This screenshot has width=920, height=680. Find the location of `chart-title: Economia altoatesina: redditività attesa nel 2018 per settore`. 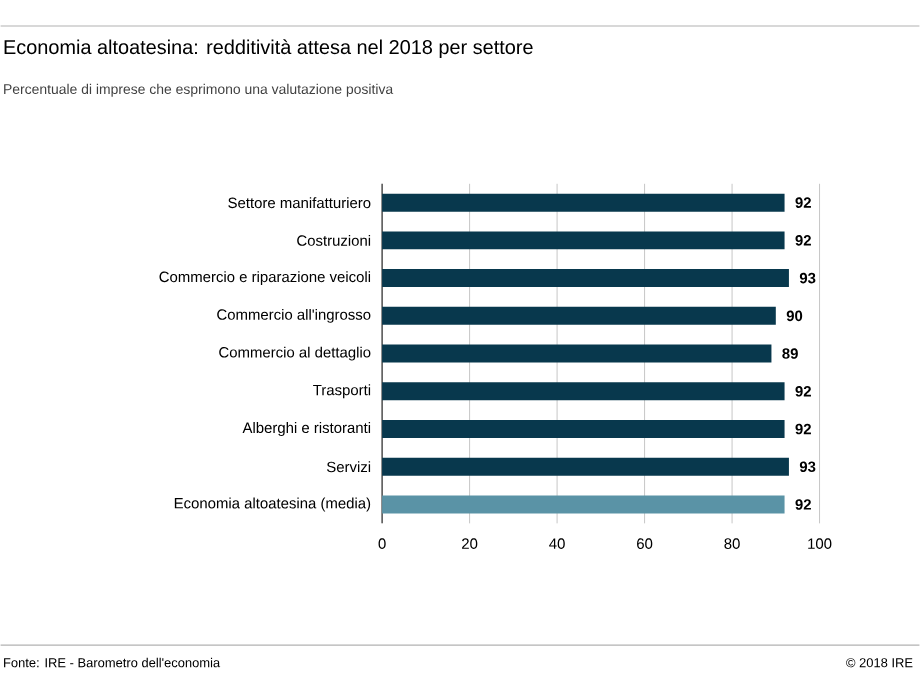

chart-title: Economia altoatesina: redditività attesa nel 2018 per settore is located at coordinates (268, 49).